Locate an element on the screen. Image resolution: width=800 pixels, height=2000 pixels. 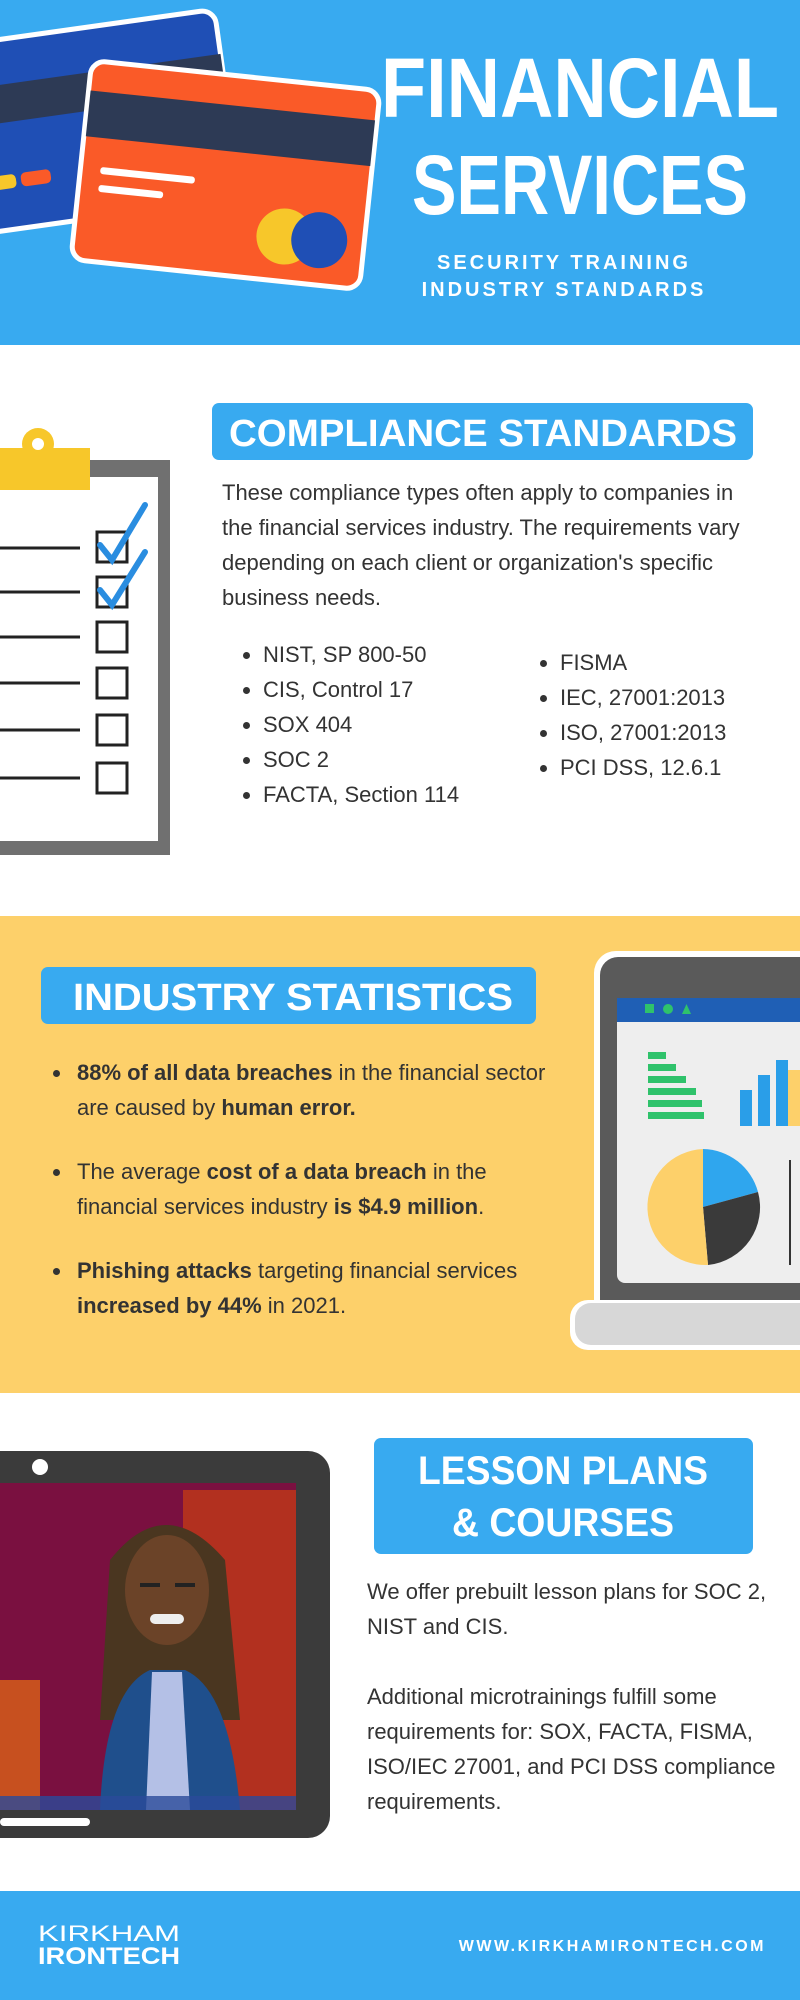
clipboard is located at coordinates (85, 641).